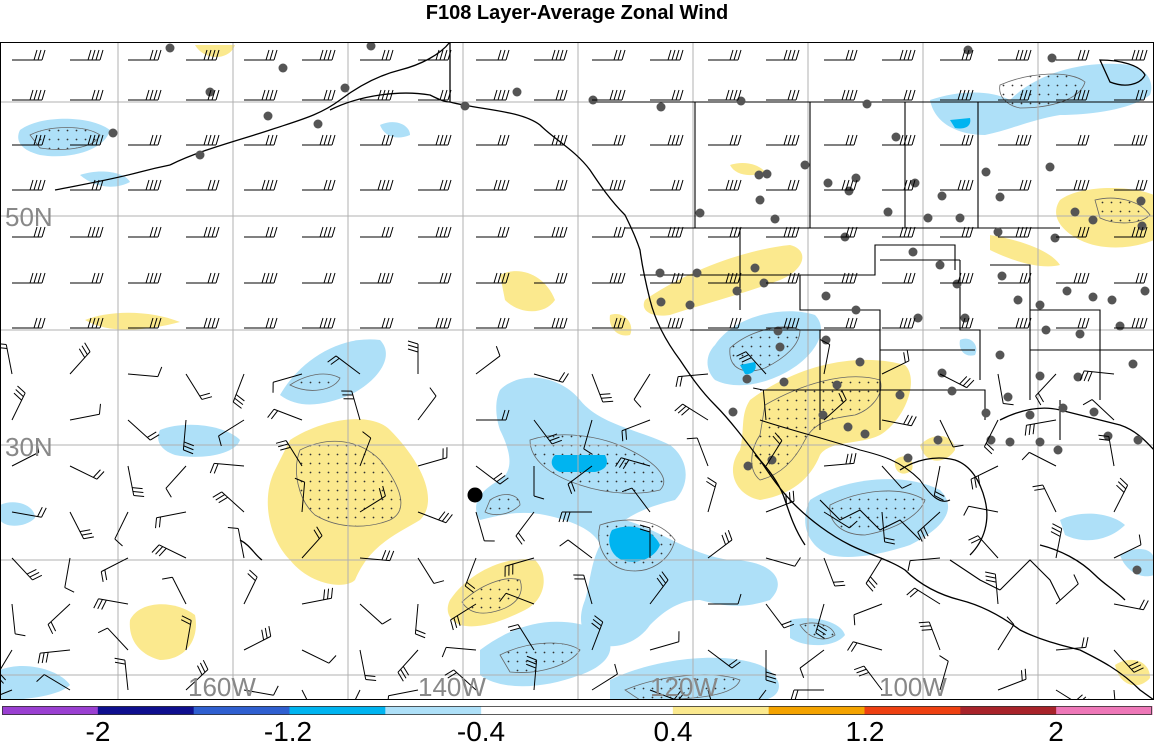 This screenshot has height=743, width=1154. I want to click on lat-label-30n: 30N, so click(29, 447).